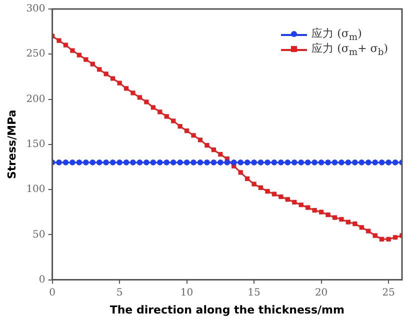  What do you see at coordinates (388, 292) in the screenshot?
I see `x-tick-label: 25` at bounding box center [388, 292].